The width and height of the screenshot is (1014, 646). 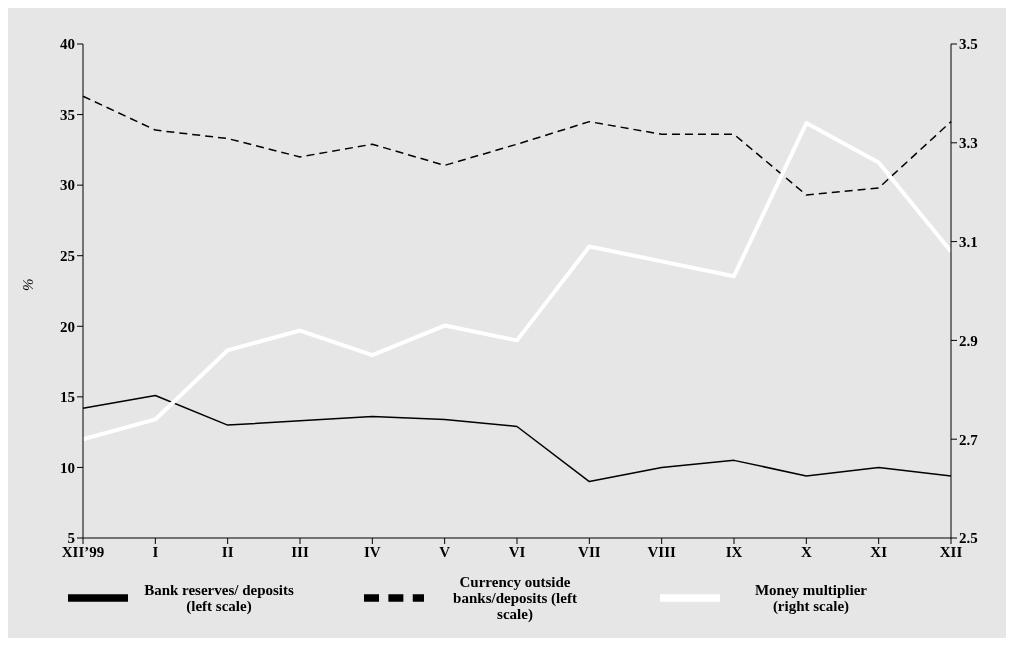 I want to click on y-tick-label: 25, so click(x=67, y=256).